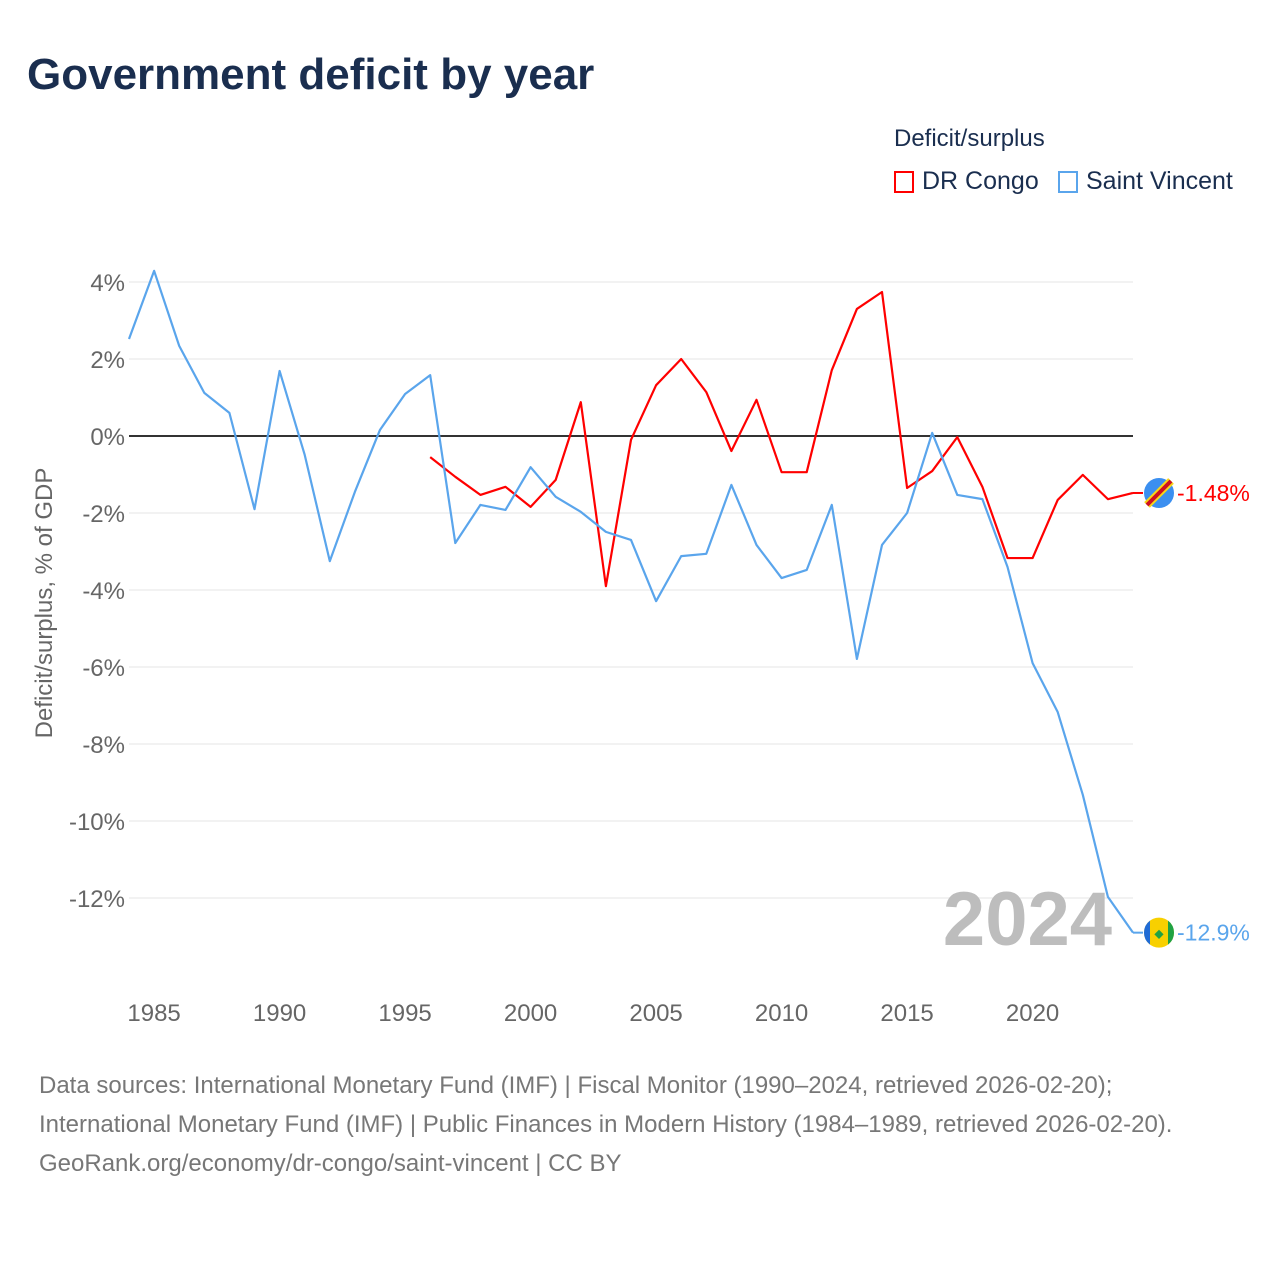 Image resolution: width=1280 pixels, height=1280 pixels. I want to click on y-tick-label: -4%, so click(103, 591).